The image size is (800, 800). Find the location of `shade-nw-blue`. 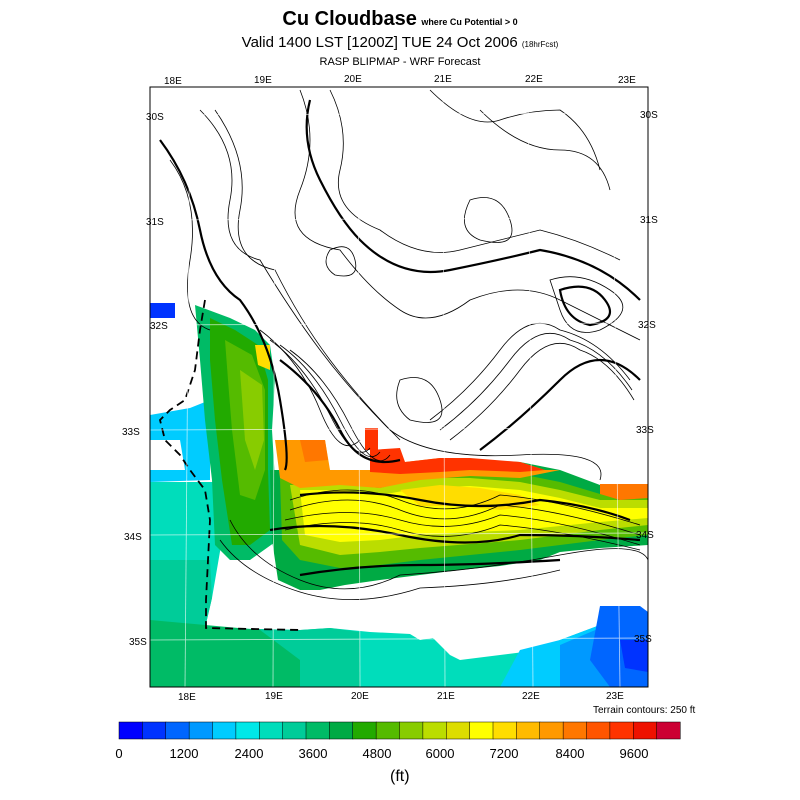

shade-nw-blue is located at coordinates (162, 310).